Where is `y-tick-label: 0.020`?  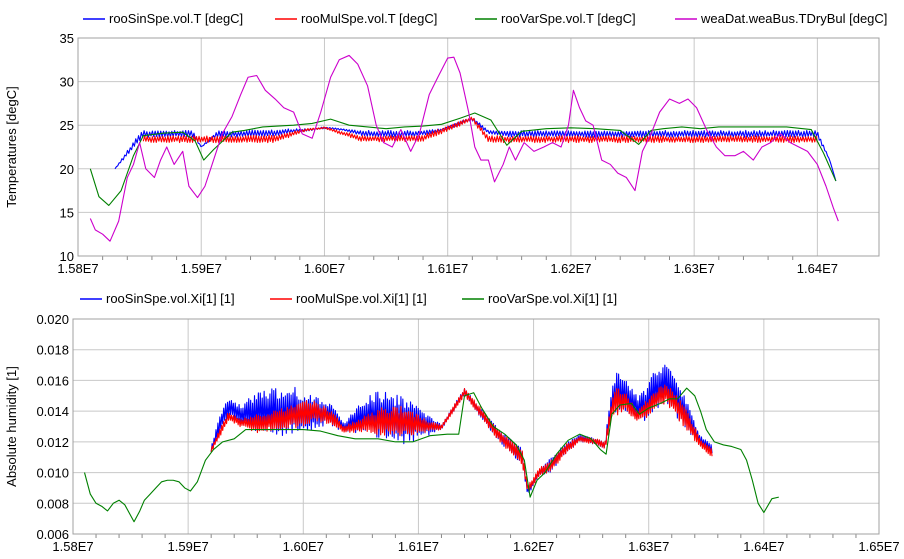 y-tick-label: 0.020 is located at coordinates (52, 319).